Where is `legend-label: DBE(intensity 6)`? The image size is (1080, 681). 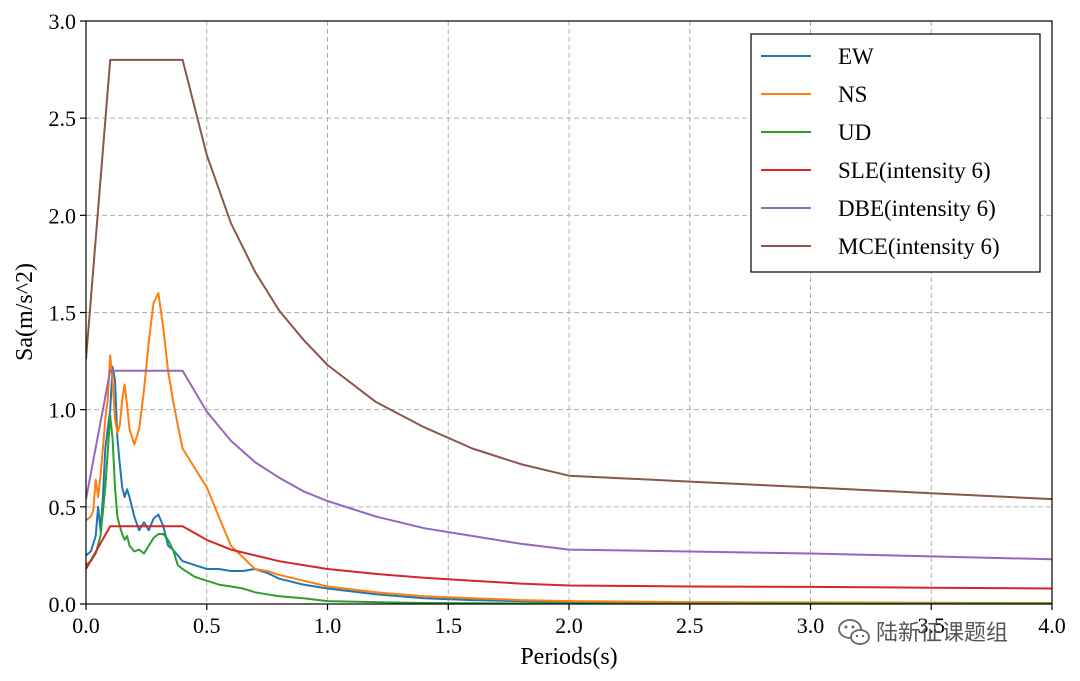
legend-label: DBE(intensity 6) is located at coordinates (917, 208).